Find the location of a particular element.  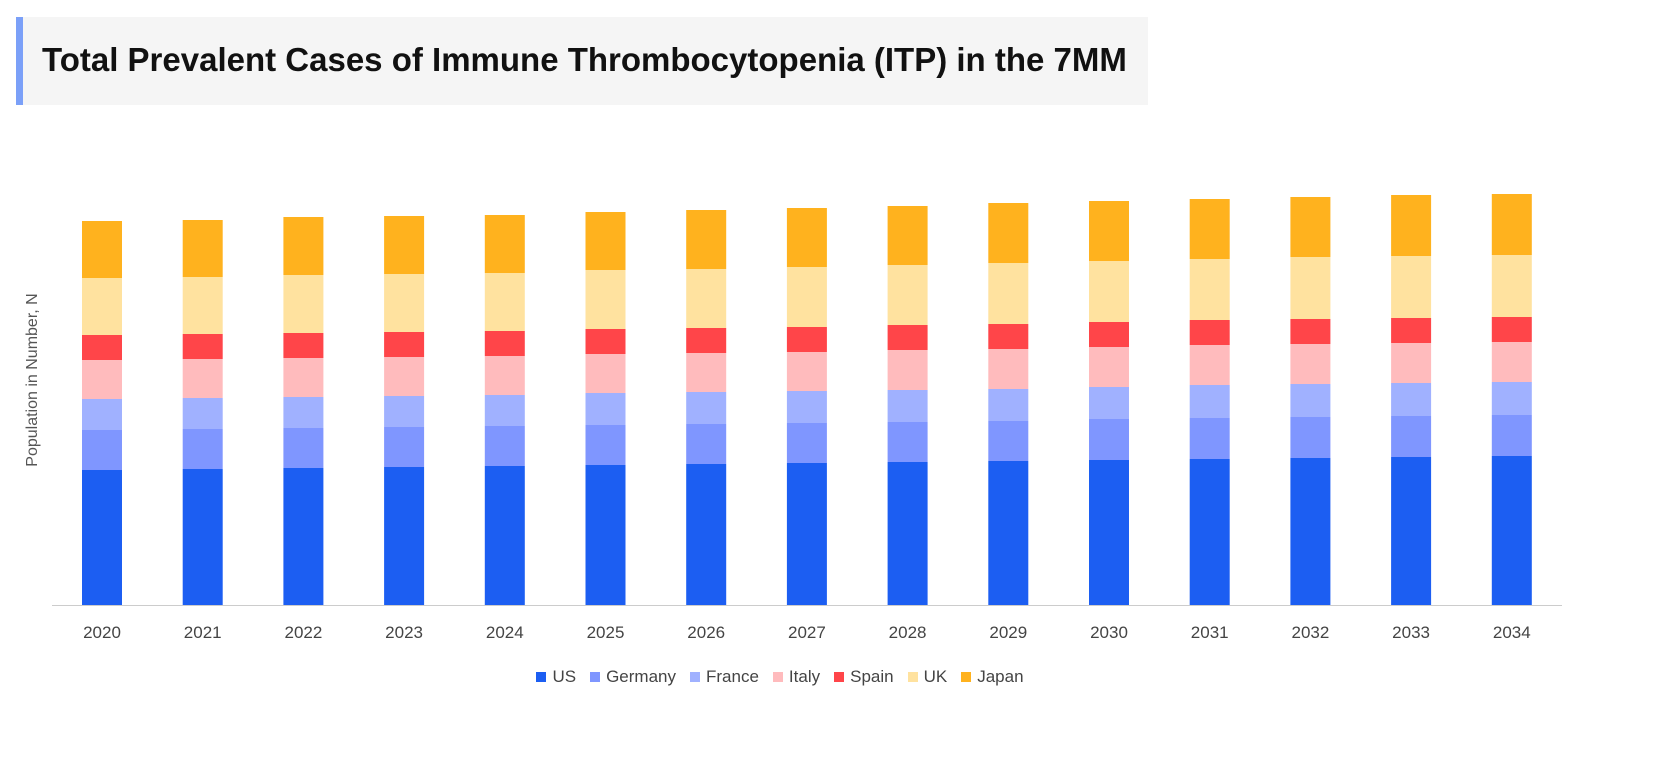

bar-segment-japan-2027 is located at coordinates (806, 237).